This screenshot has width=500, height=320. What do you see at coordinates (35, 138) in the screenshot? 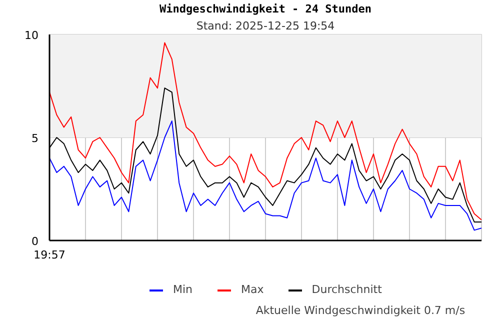
I see `y-tick-label: 5` at bounding box center [35, 138].